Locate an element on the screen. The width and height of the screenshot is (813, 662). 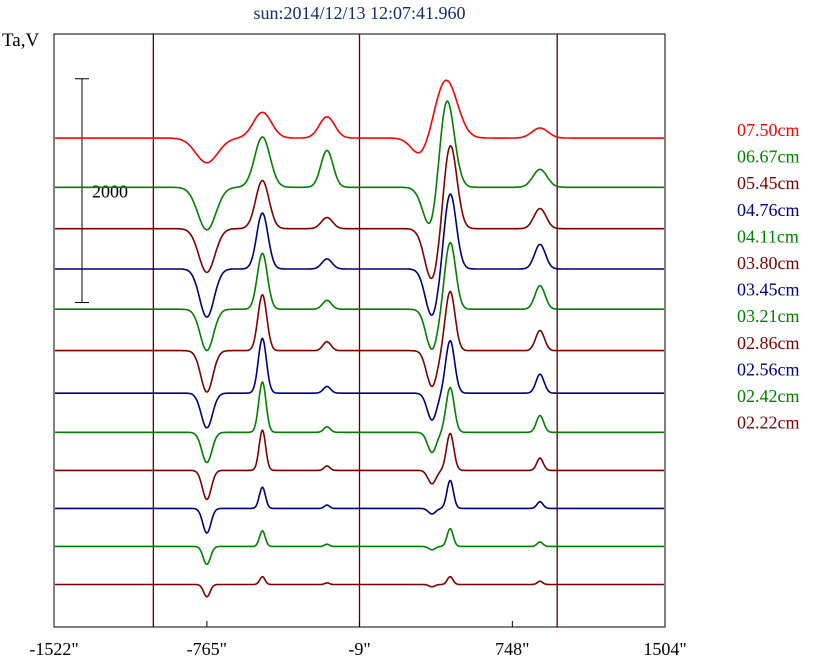
legend-entry: 03.21cm is located at coordinates (768, 316).